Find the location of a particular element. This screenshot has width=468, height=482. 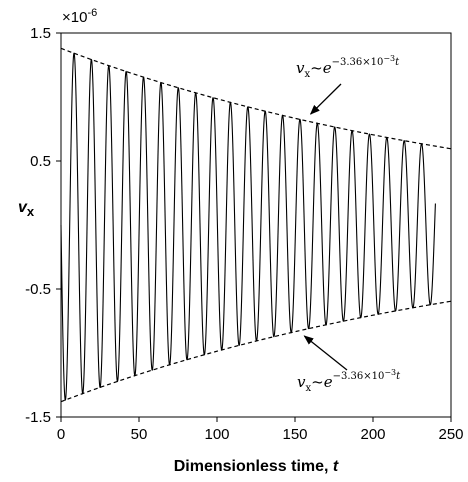

y-tick-label: -0.5 is located at coordinates (38, 289).